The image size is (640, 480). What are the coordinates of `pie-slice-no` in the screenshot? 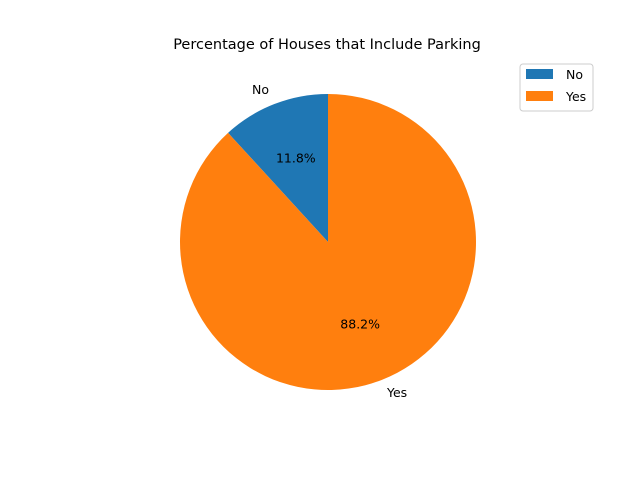 It's located at (278, 168).